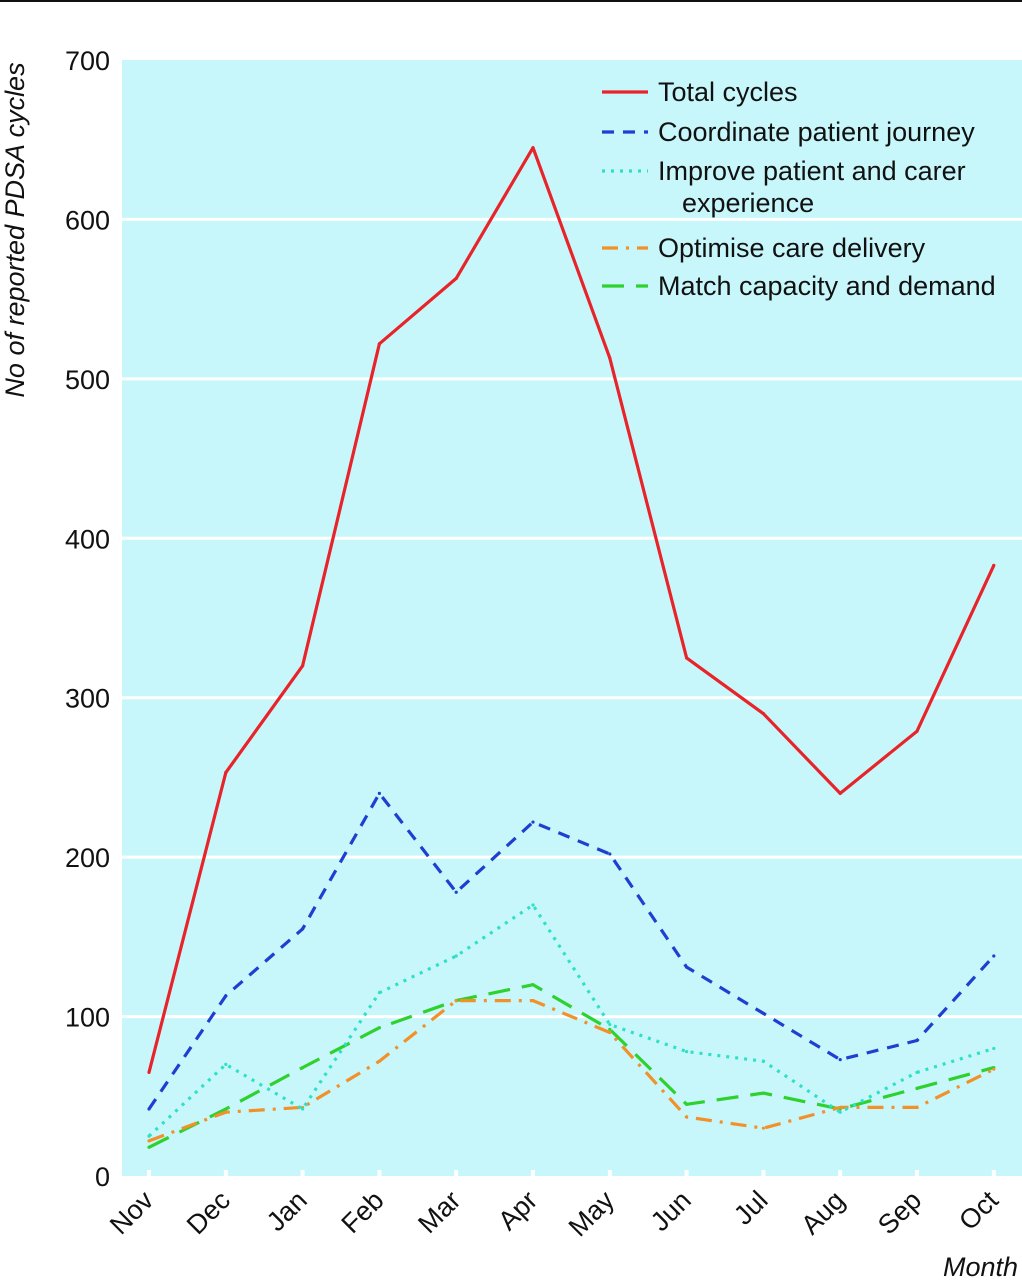 Image resolution: width=1022 pixels, height=1280 pixels. What do you see at coordinates (748, 203) in the screenshot?
I see `legend-label: experience` at bounding box center [748, 203].